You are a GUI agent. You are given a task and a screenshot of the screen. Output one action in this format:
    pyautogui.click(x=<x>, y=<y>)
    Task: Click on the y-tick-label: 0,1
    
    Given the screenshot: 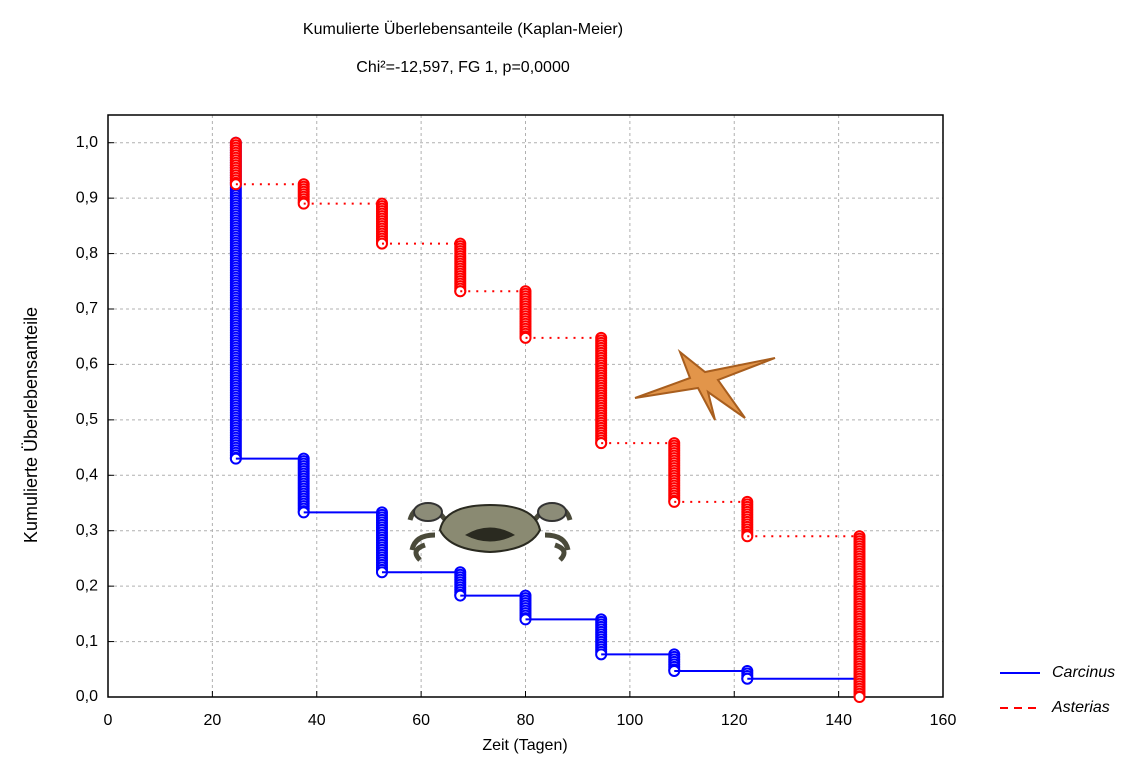 What is the action you would take?
    pyautogui.click(x=87, y=641)
    